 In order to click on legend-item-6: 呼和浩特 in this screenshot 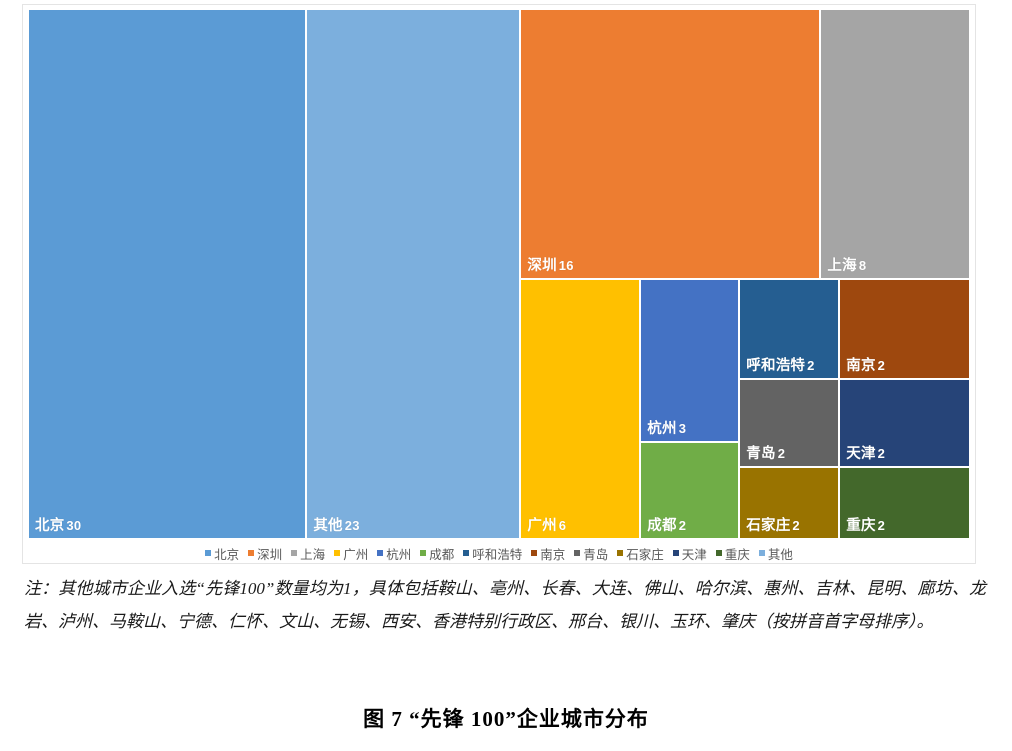, I will do `click(492, 553)`.